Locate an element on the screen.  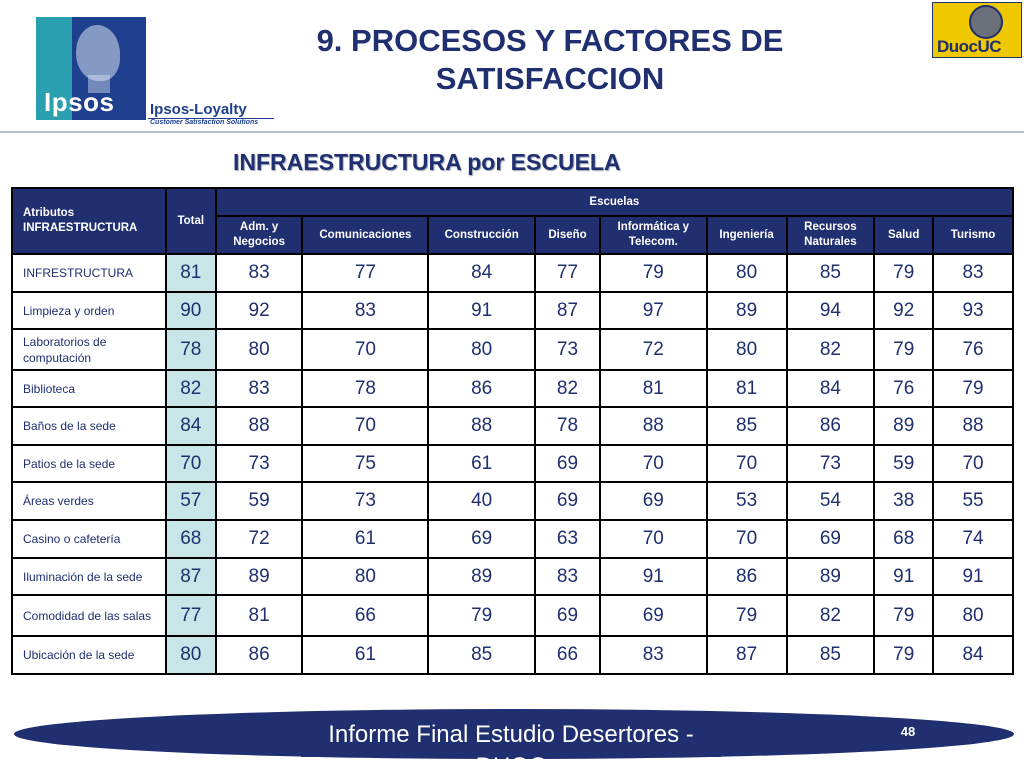
row-attribute-label: Laboratorios de computación is located at coordinates (89, 349).